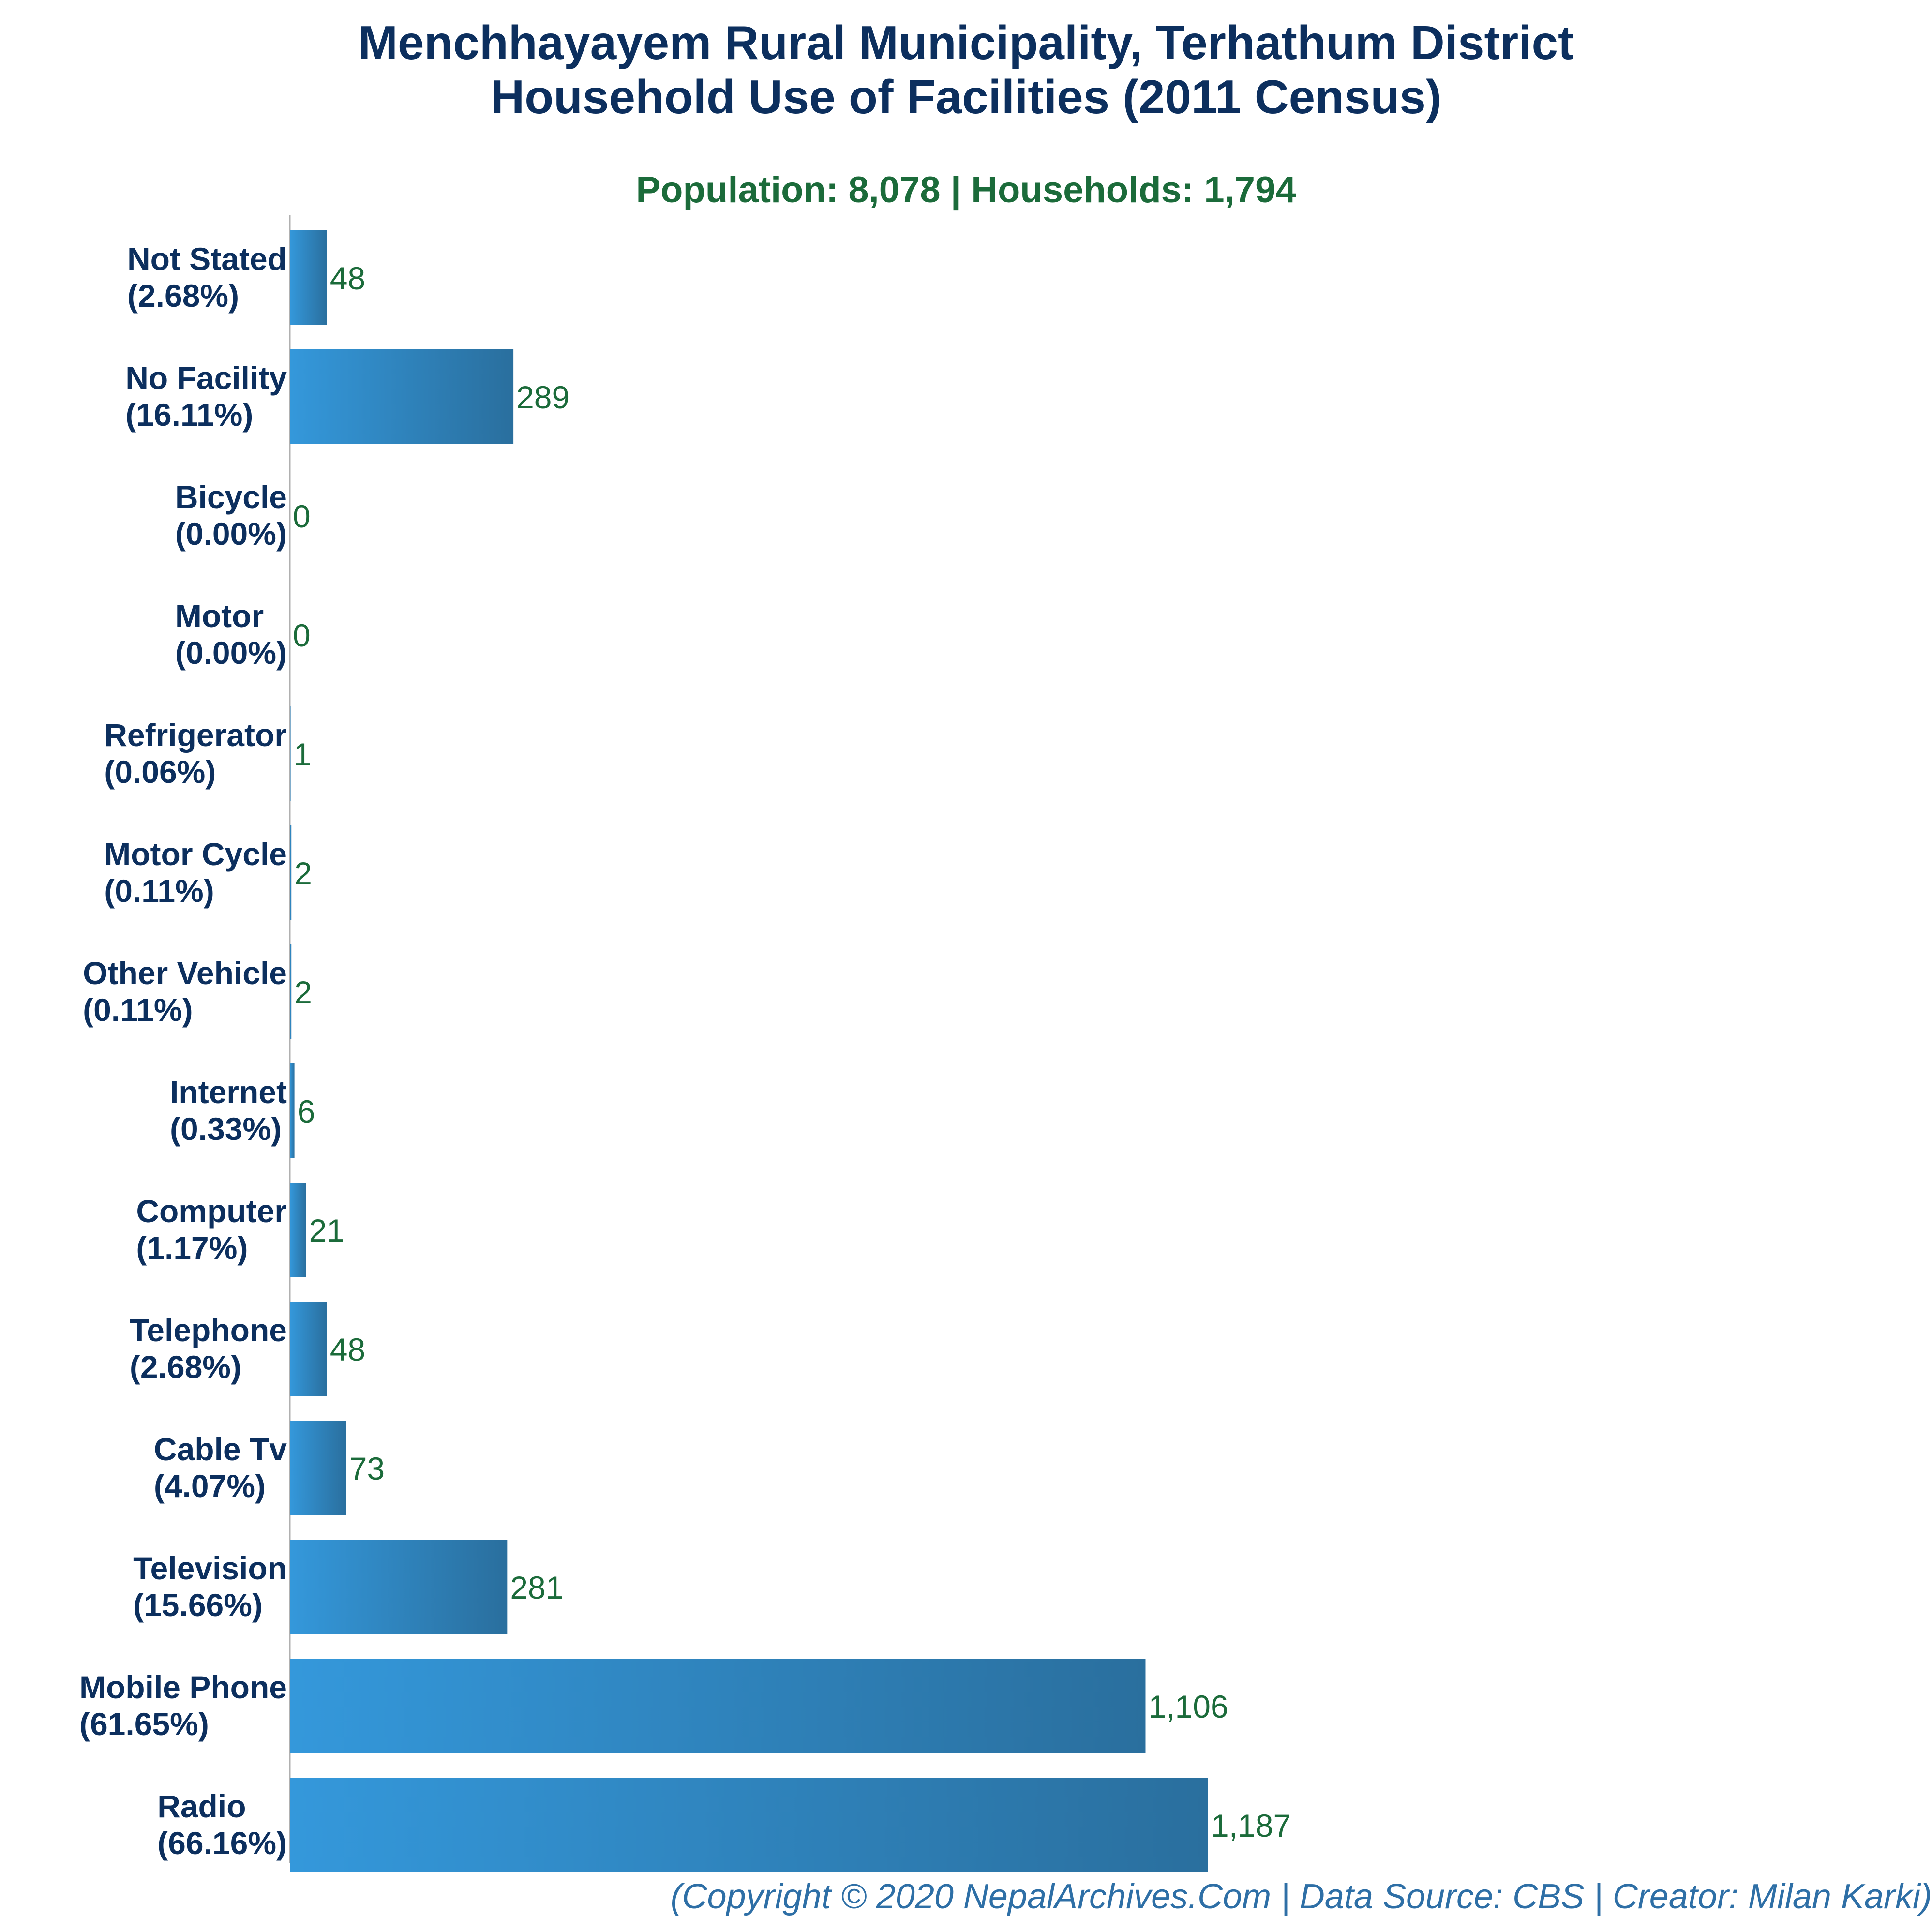 Image resolution: width=1932 pixels, height=1932 pixels. I want to click on category-name: Motor, so click(219, 616).